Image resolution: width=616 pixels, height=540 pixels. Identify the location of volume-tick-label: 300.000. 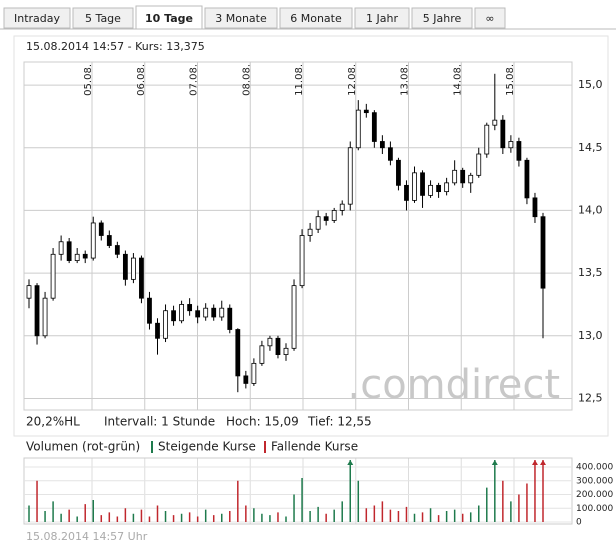
(594, 481).